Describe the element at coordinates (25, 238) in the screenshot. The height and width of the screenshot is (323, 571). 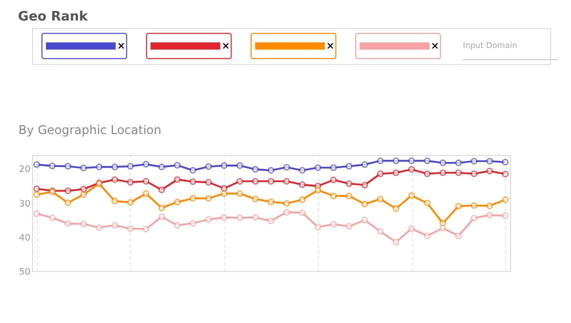
I see `y-tick-label: 40` at that location.